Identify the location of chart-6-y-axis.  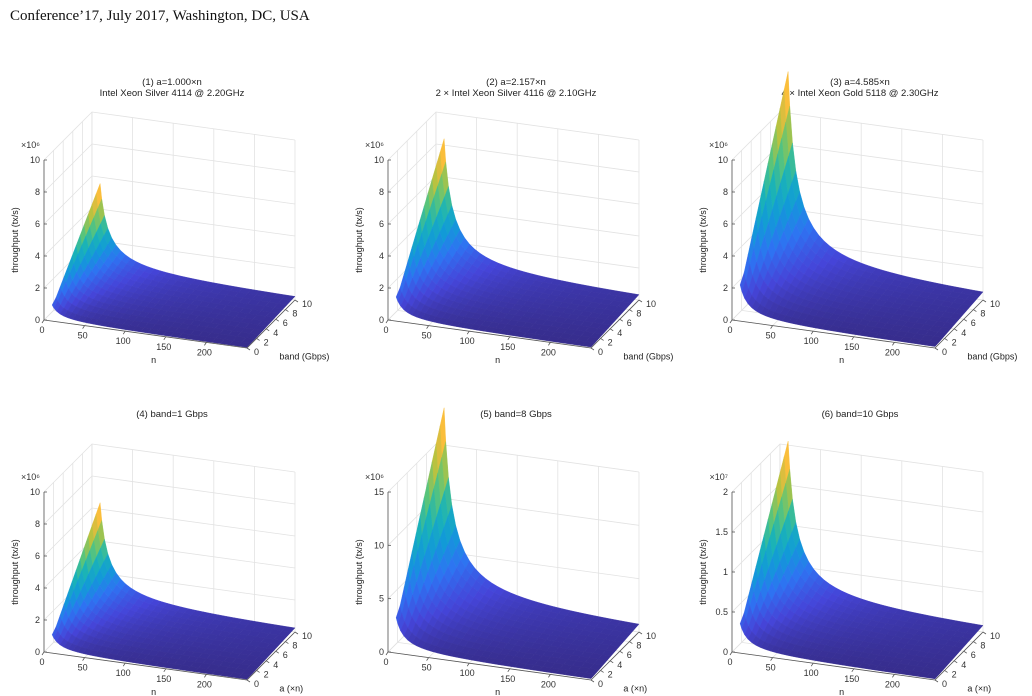
(959, 656).